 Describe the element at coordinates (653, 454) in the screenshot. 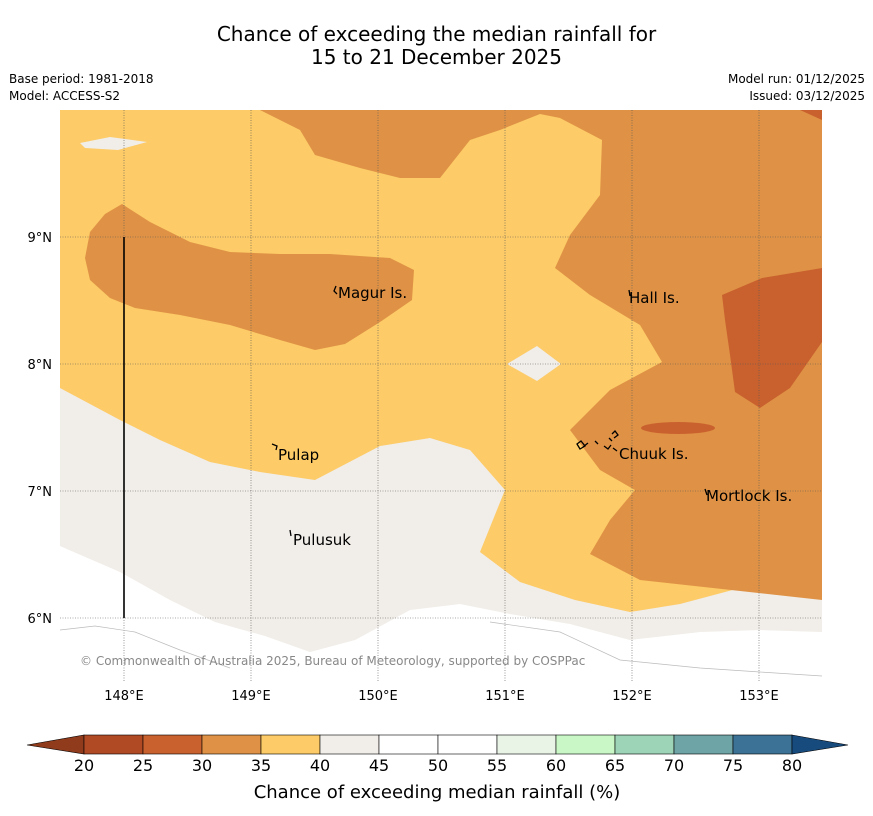

I see `place-label-chuuk: Chuuk Is.` at that location.